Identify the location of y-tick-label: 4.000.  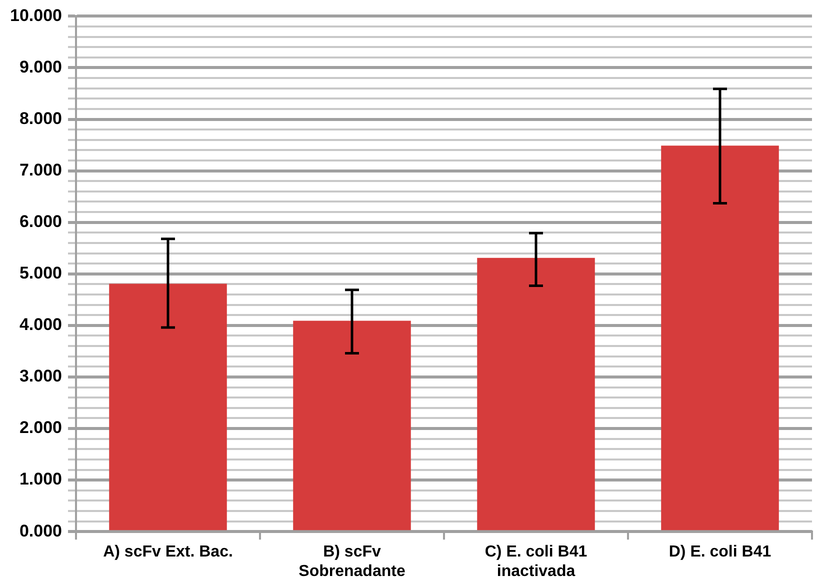
(40, 324).